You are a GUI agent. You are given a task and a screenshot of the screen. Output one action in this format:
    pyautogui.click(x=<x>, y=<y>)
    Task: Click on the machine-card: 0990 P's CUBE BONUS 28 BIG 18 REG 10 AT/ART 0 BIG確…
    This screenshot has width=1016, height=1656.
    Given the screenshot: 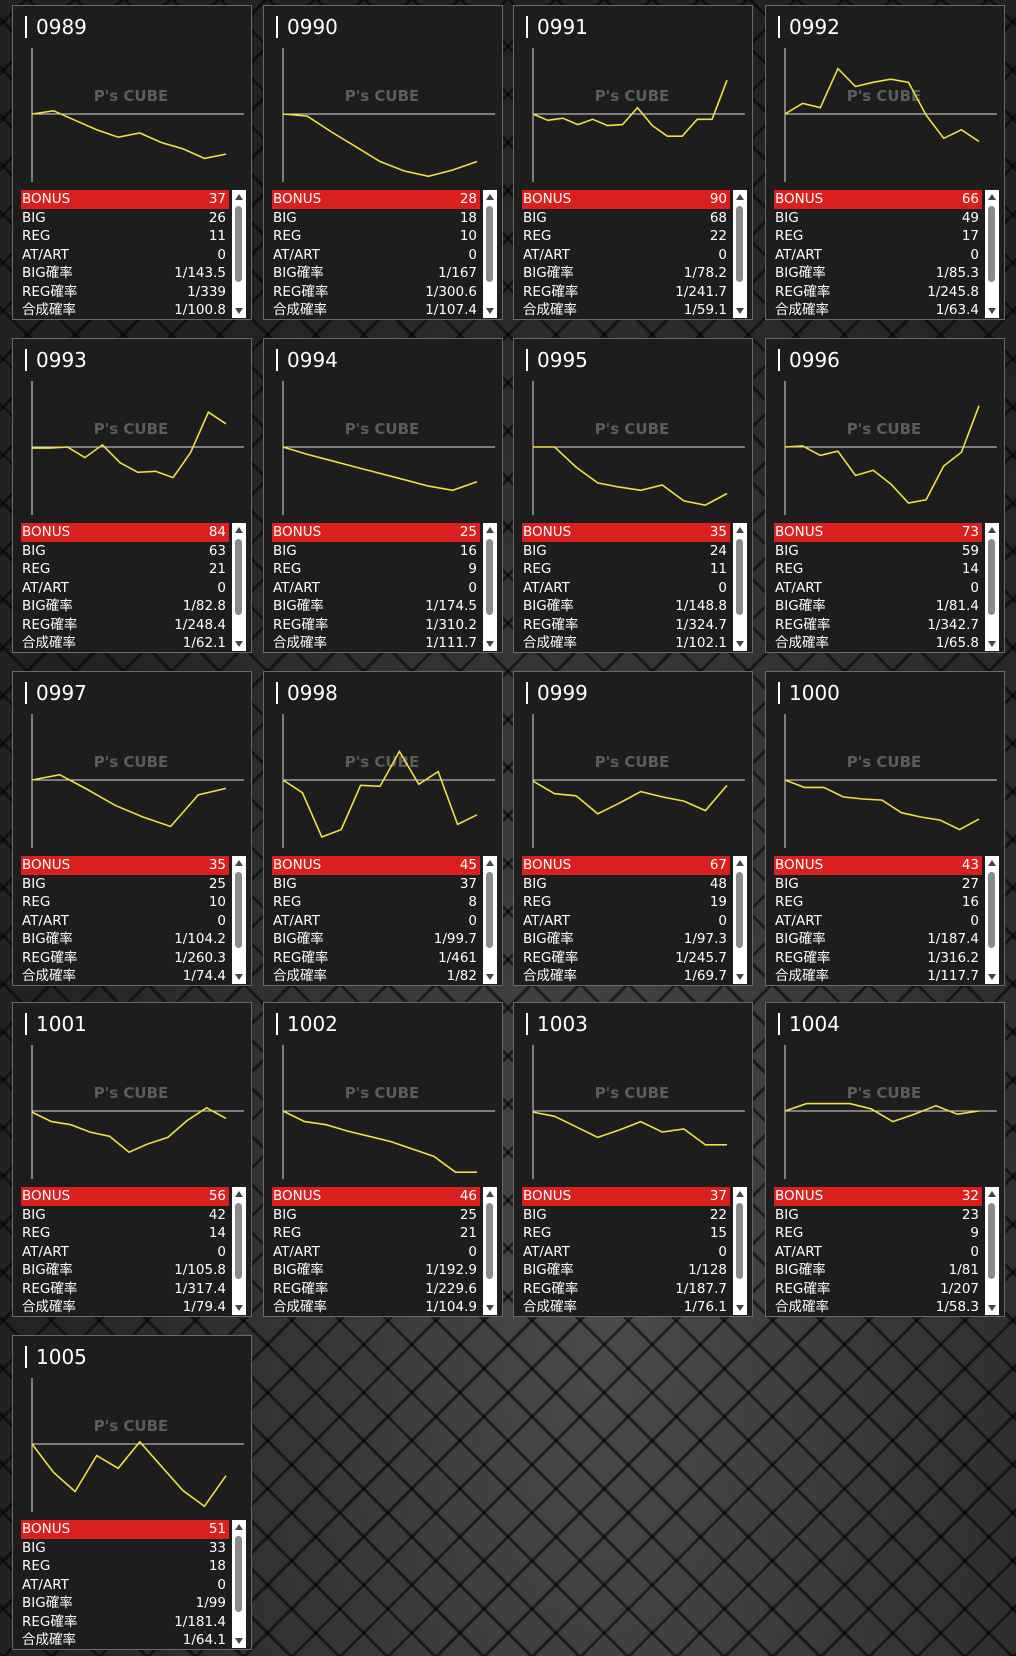 What is the action you would take?
    pyautogui.click(x=383, y=162)
    